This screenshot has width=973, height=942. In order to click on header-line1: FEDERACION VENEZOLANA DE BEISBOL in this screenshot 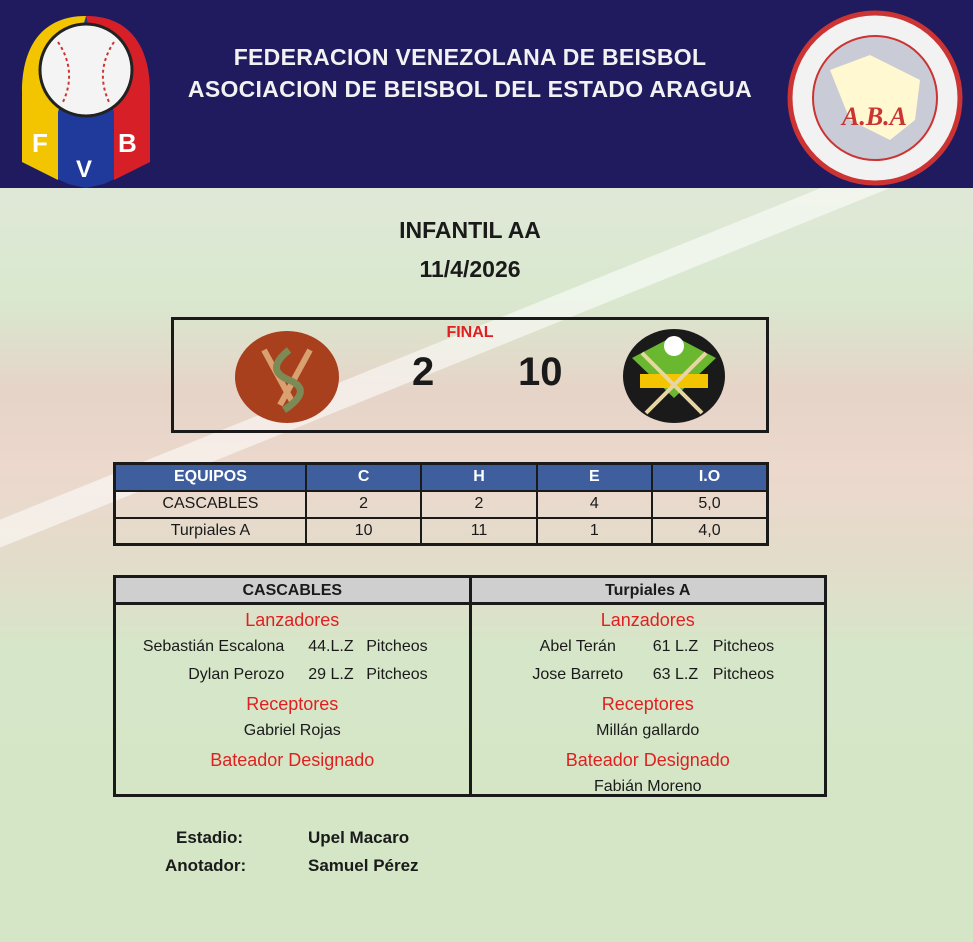, I will do `click(470, 57)`.